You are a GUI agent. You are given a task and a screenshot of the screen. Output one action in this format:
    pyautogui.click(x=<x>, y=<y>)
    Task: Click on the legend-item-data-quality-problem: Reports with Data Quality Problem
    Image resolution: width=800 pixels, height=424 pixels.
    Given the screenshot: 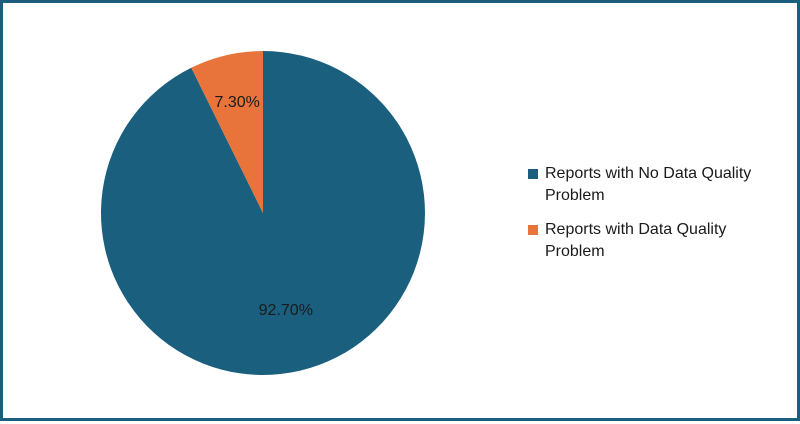 What is the action you would take?
    pyautogui.click(x=655, y=241)
    